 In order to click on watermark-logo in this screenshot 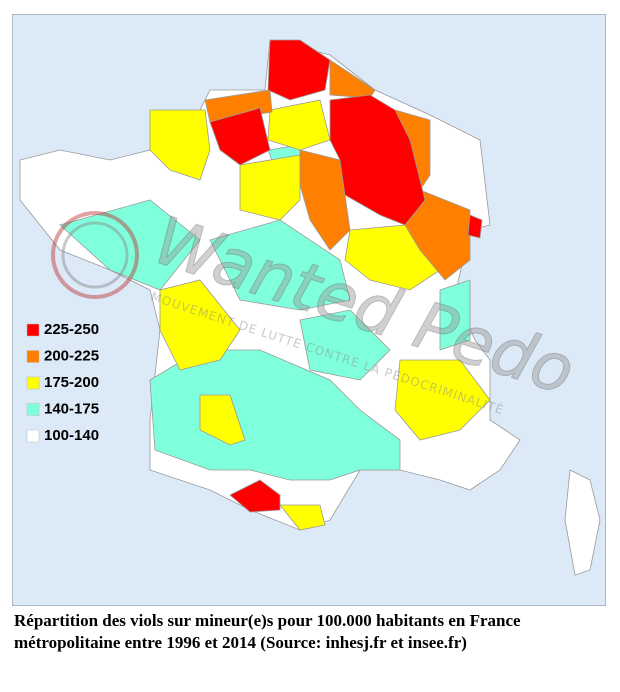, I will do `click(95, 255)`.